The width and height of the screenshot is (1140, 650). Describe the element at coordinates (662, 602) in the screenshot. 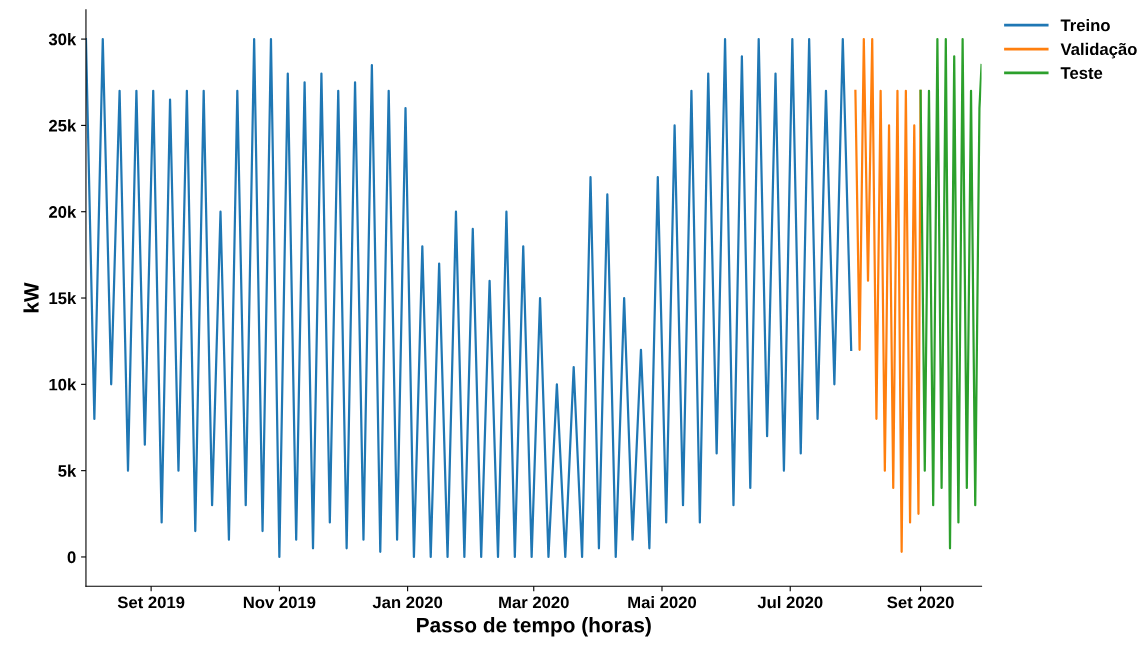

I see `x-tick-label: Mai 2020` at that location.